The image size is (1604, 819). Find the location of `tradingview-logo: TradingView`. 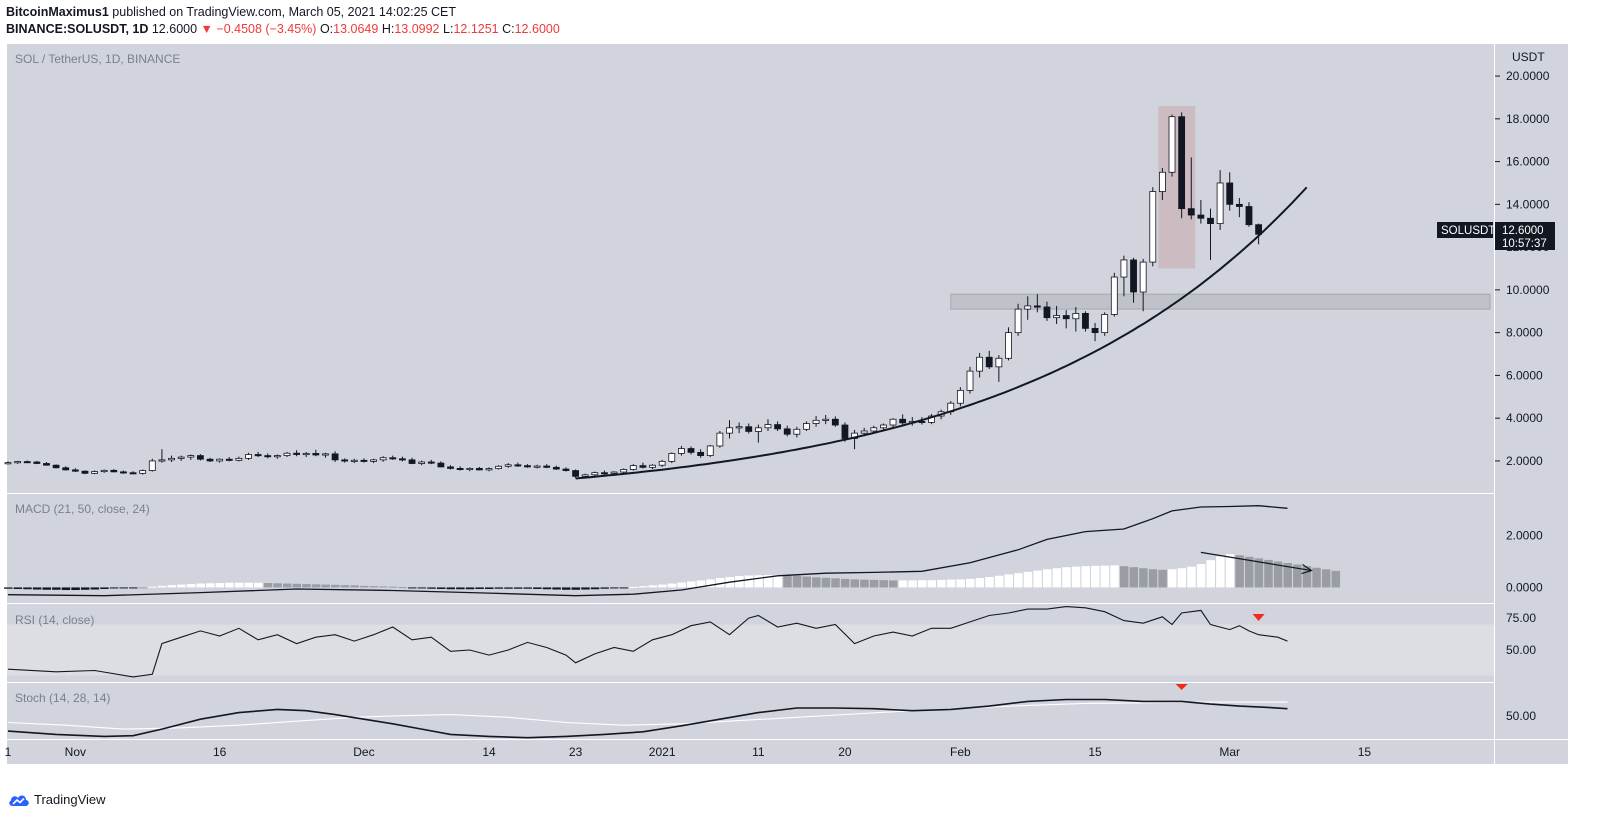

tradingview-logo: TradingView is located at coordinates (57, 799).